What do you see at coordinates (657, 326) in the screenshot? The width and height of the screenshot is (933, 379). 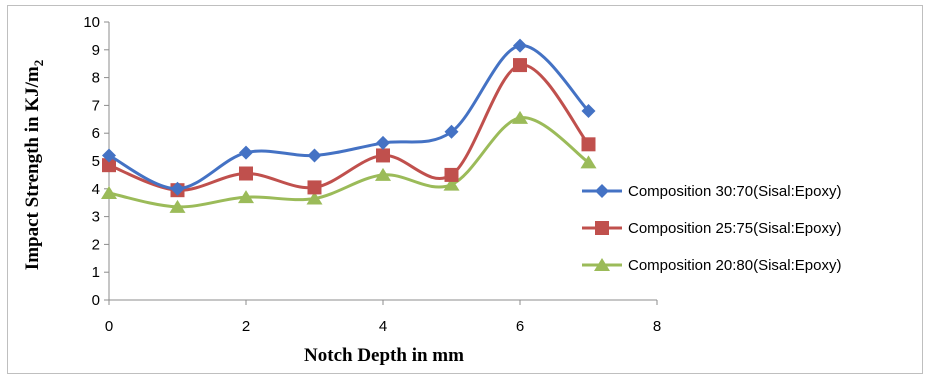 I see `x-tick-label: 8` at bounding box center [657, 326].